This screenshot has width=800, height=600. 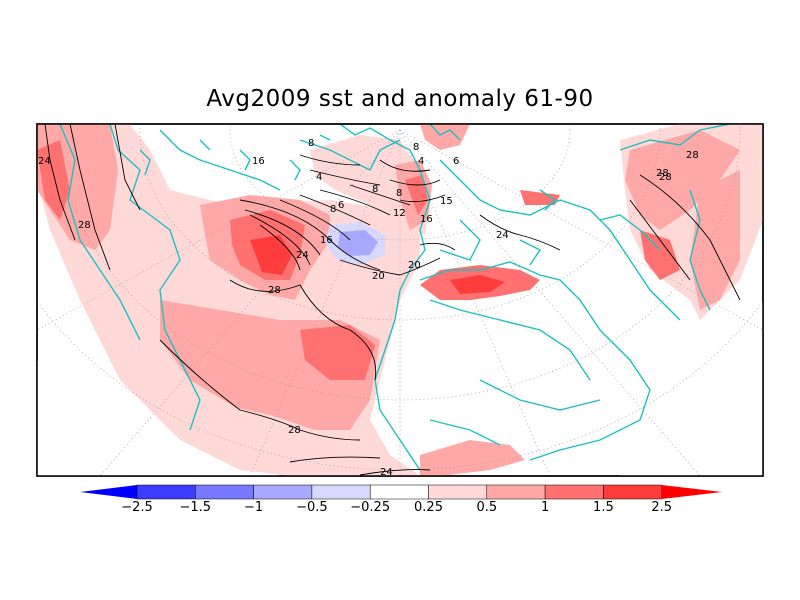 What do you see at coordinates (487, 507) in the screenshot?
I see `legend-label: 0.5` at bounding box center [487, 507].